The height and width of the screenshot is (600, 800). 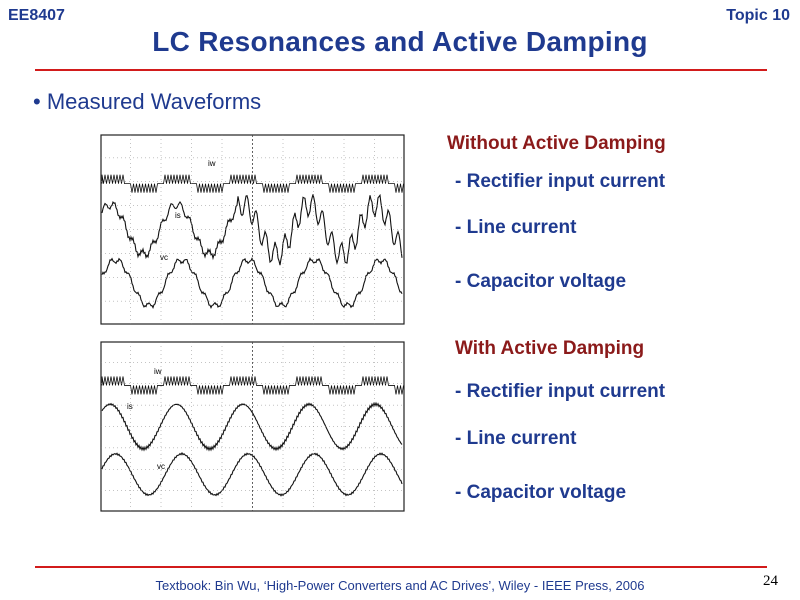 I want to click on oscilloscope-without-damping: iw is vc, so click(x=252, y=229).